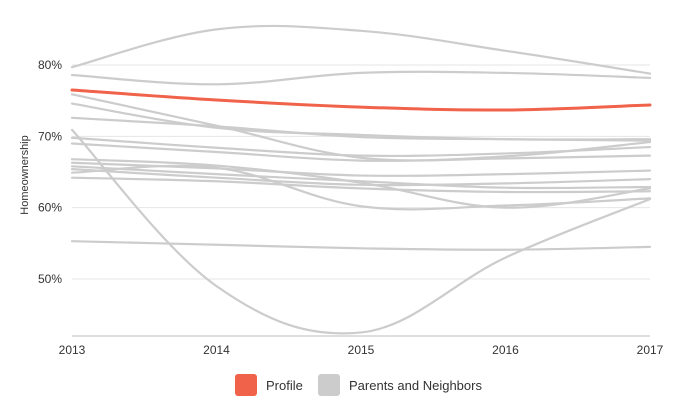  What do you see at coordinates (50, 172) in the screenshot?
I see `y-axis-ticks: 50% 60% 70% 80%` at bounding box center [50, 172].